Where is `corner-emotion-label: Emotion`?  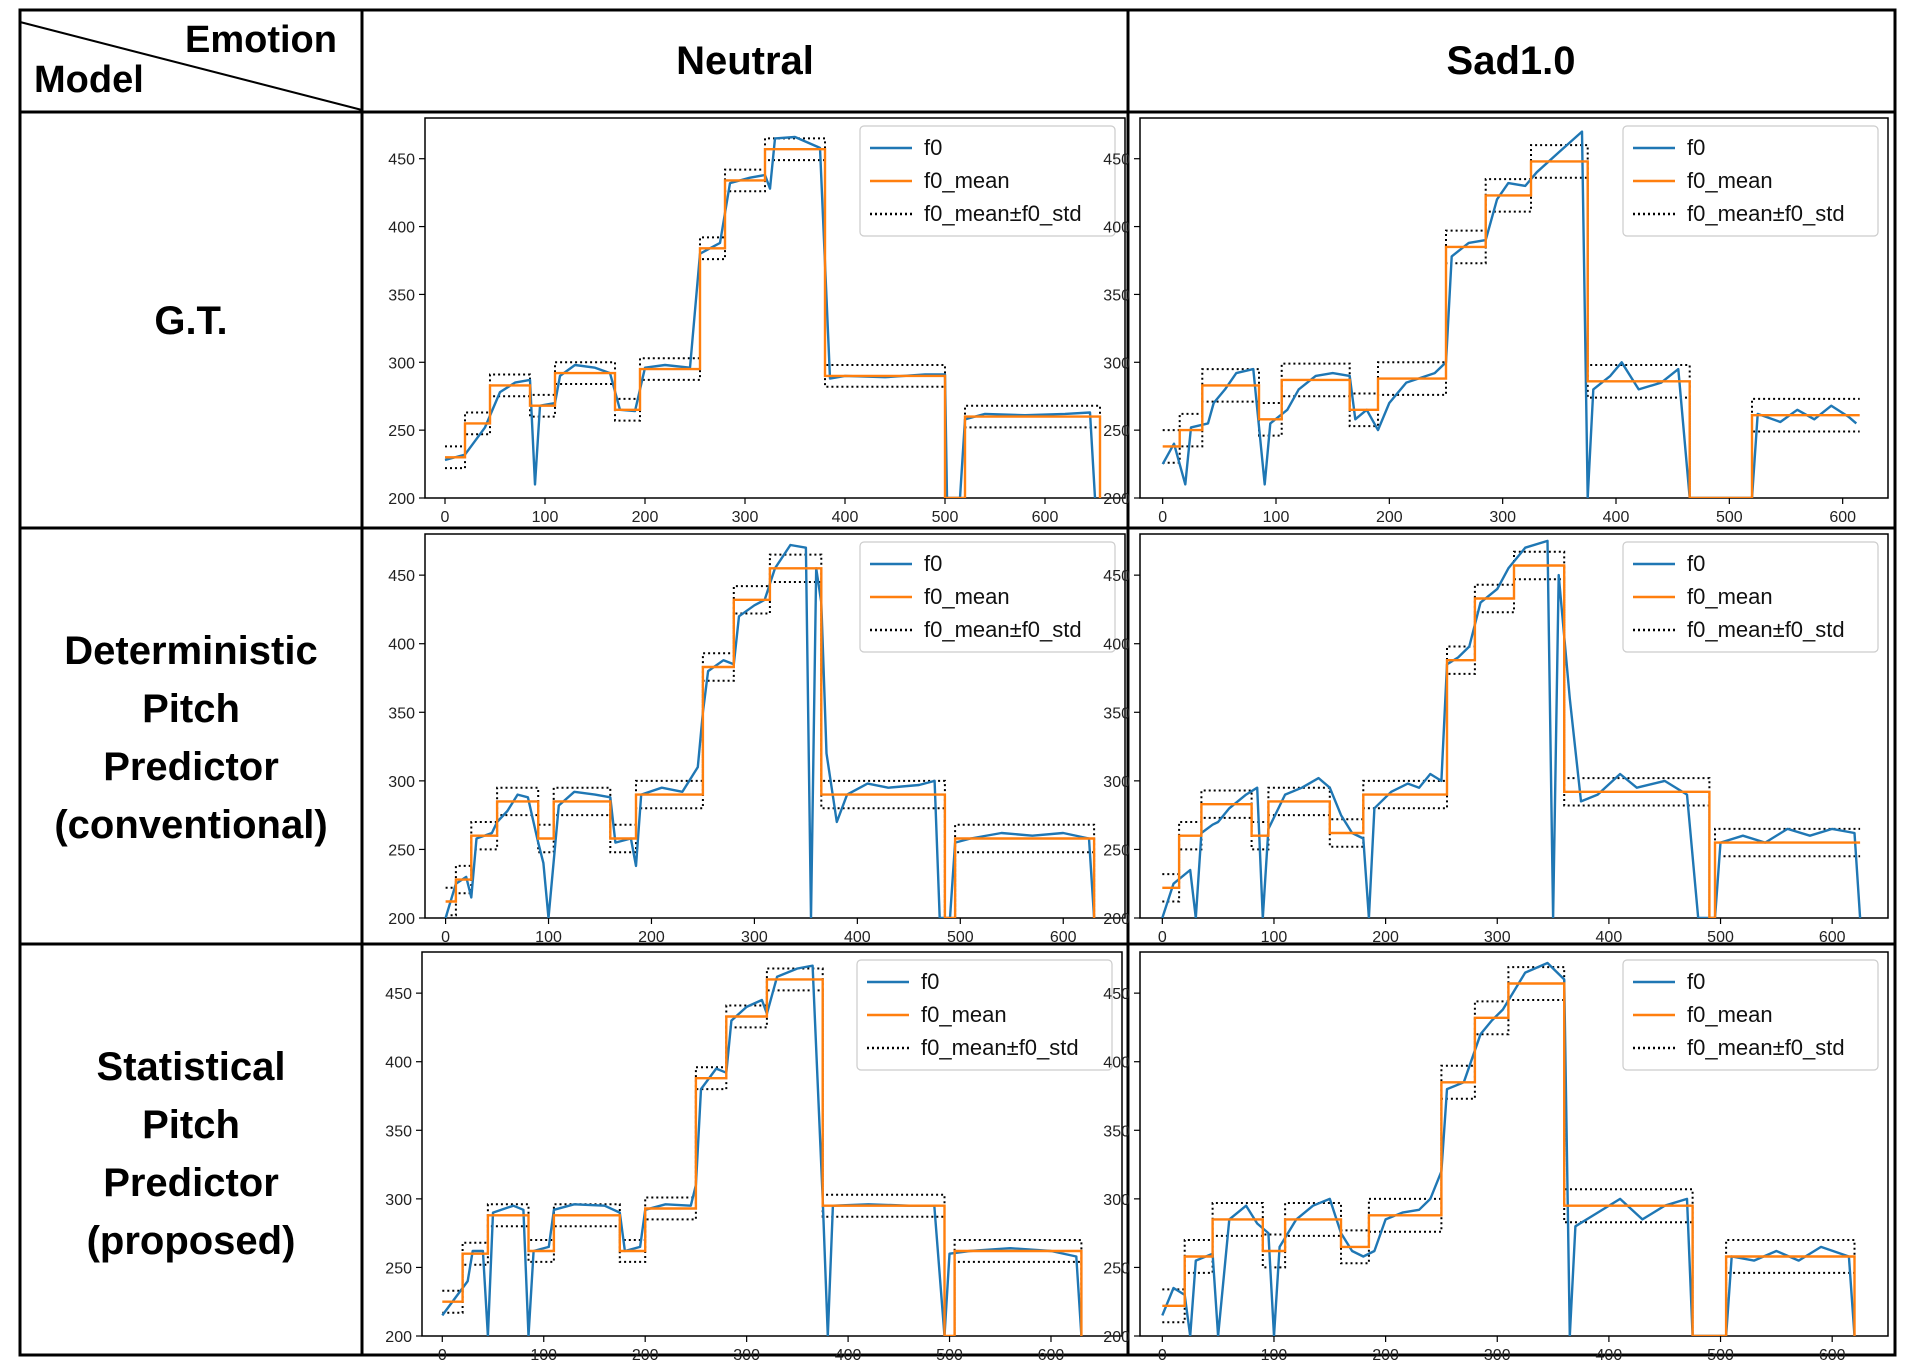 corner-emotion-label: Emotion is located at coordinates (261, 40).